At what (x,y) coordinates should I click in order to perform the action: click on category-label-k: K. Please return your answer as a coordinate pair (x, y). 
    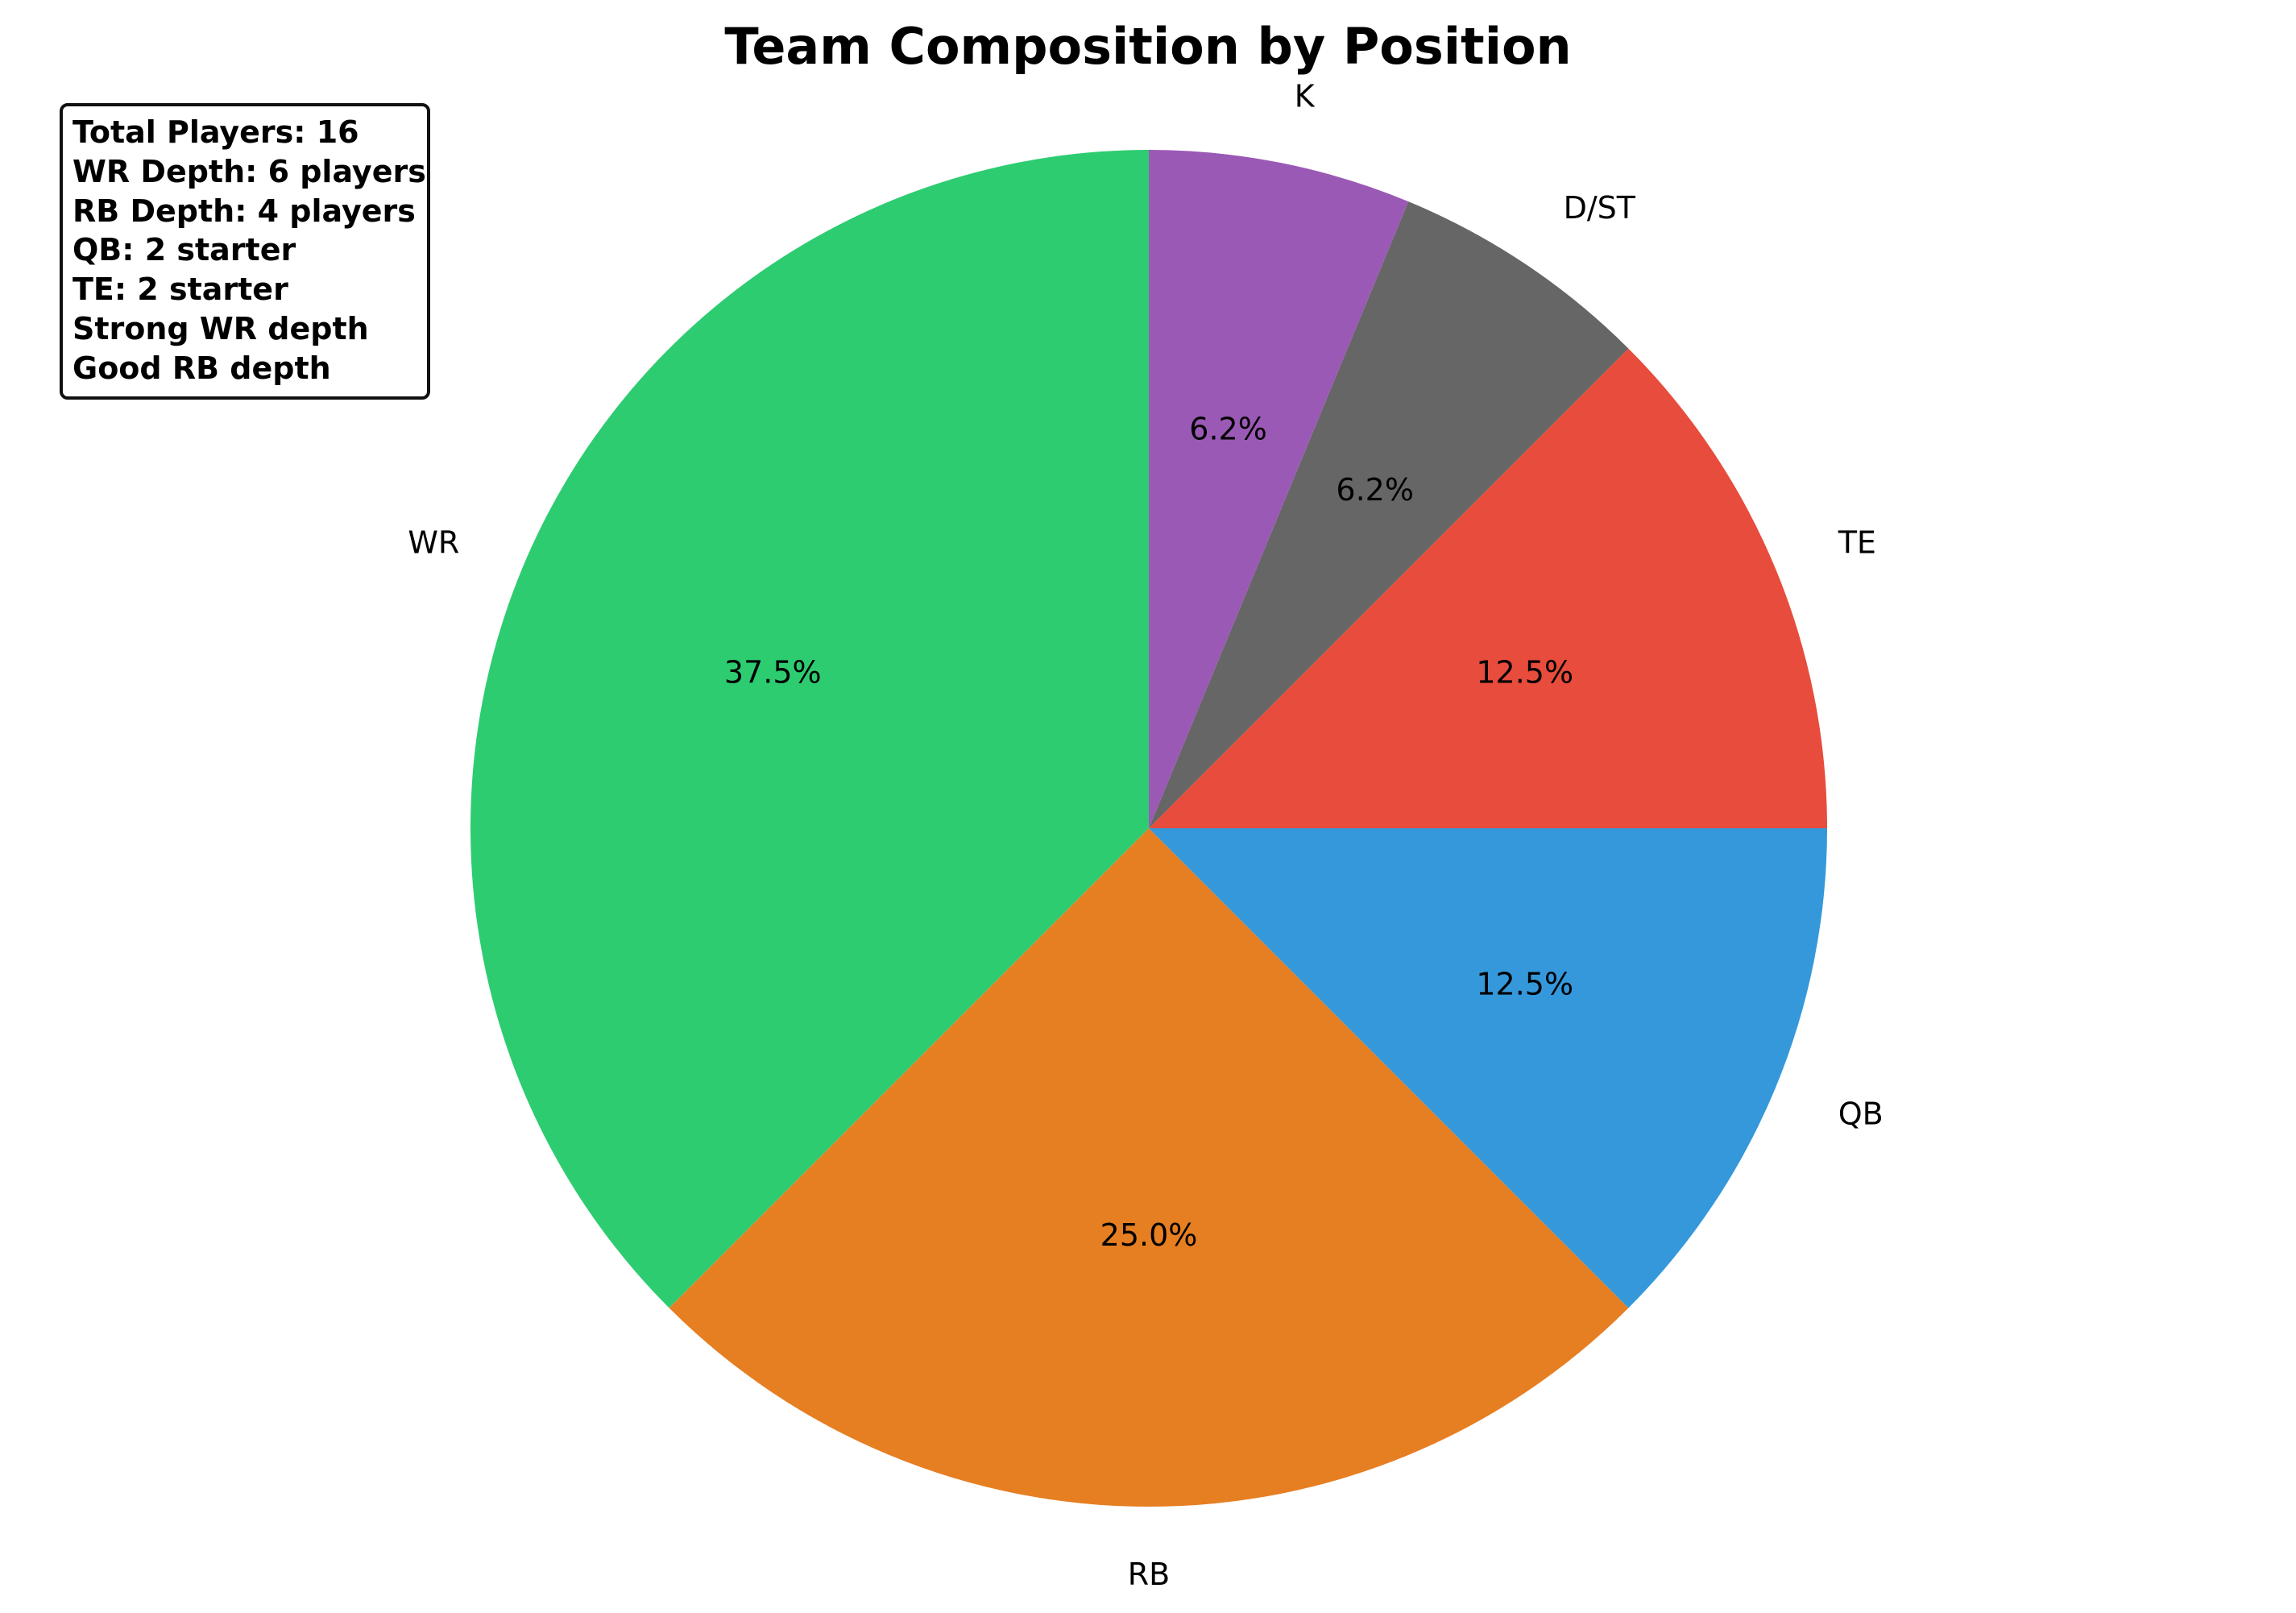
    Looking at the image, I should click on (1305, 96).